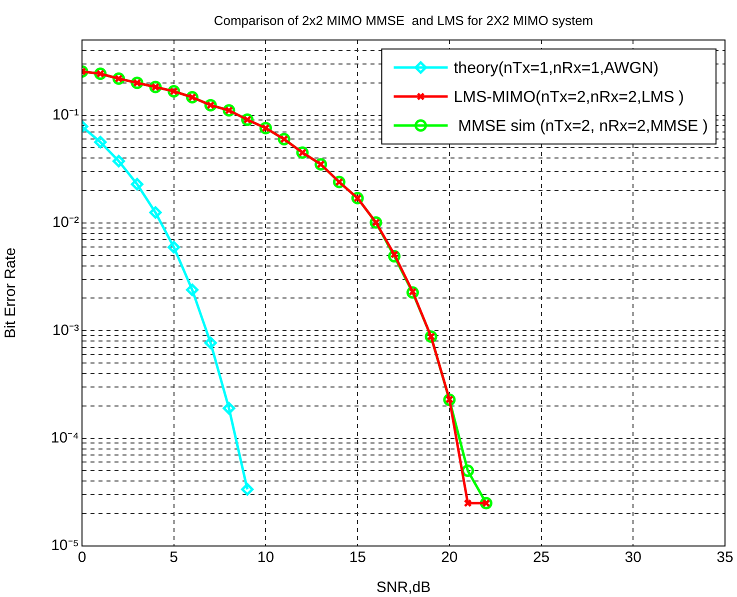 The height and width of the screenshot is (597, 737). What do you see at coordinates (357, 557) in the screenshot?
I see `x-tick-label: 15` at bounding box center [357, 557].